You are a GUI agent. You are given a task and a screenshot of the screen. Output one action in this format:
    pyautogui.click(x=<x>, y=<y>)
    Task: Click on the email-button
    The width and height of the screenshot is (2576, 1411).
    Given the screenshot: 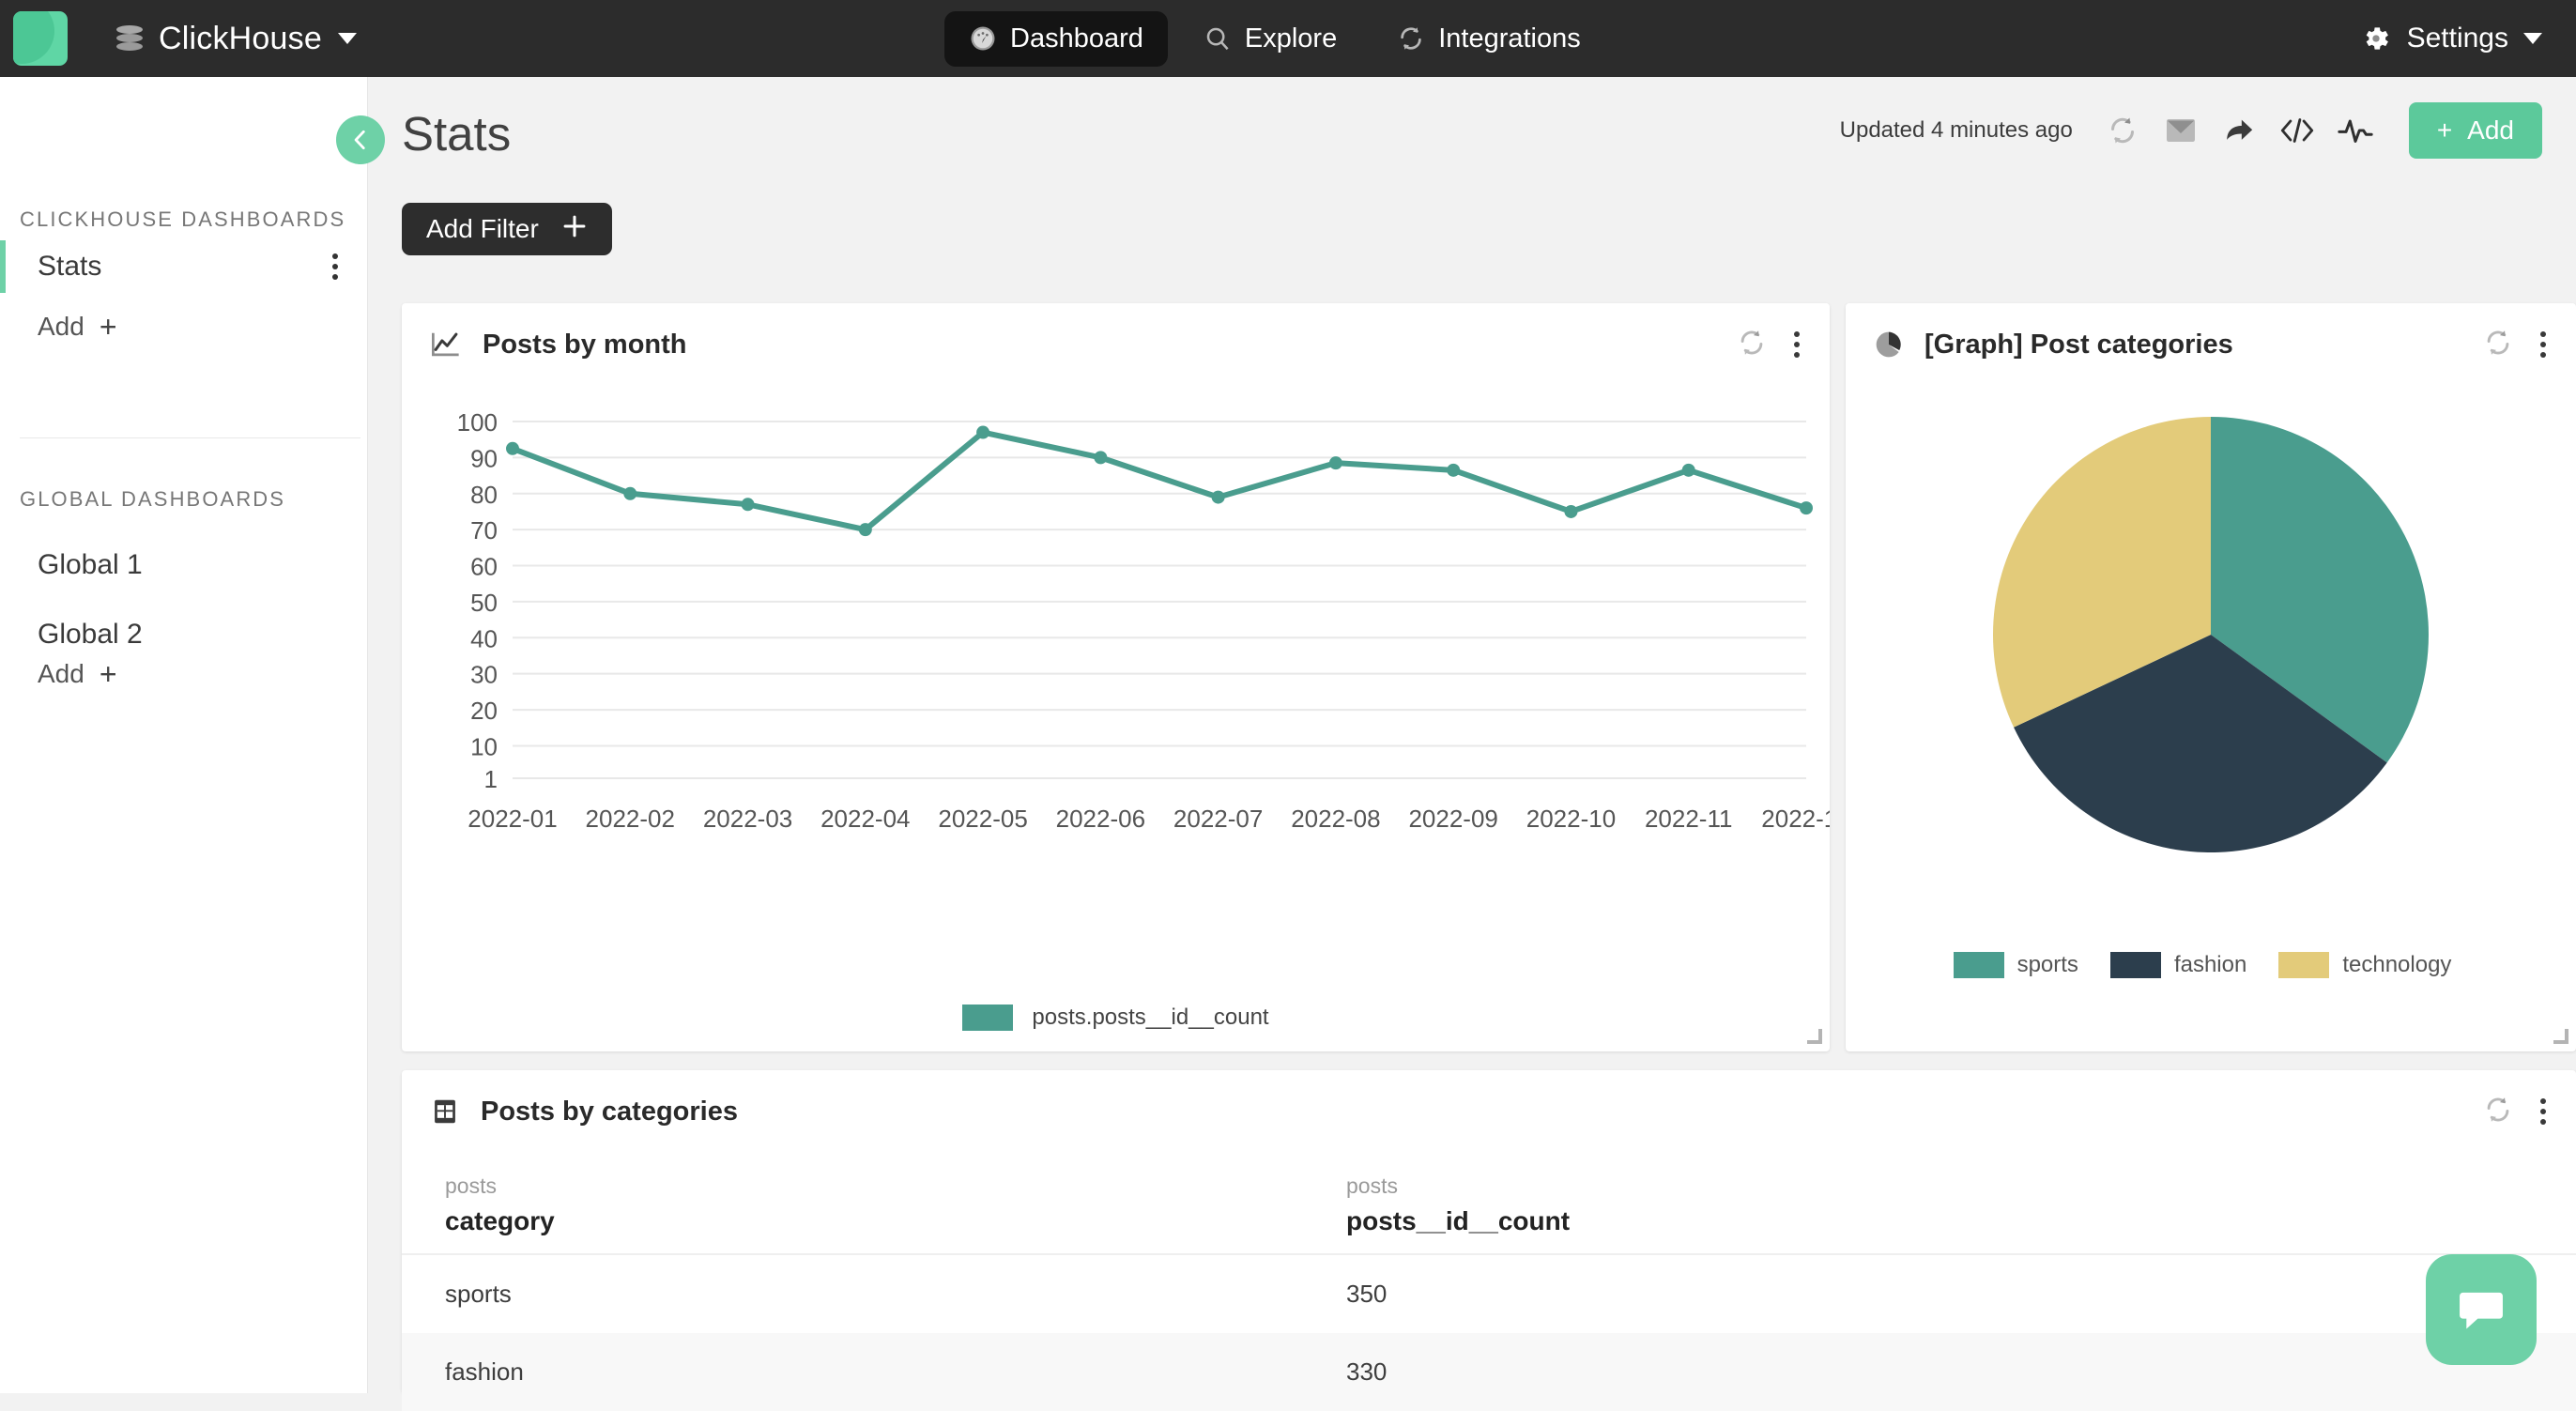 What is the action you would take?
    pyautogui.click(x=2181, y=131)
    